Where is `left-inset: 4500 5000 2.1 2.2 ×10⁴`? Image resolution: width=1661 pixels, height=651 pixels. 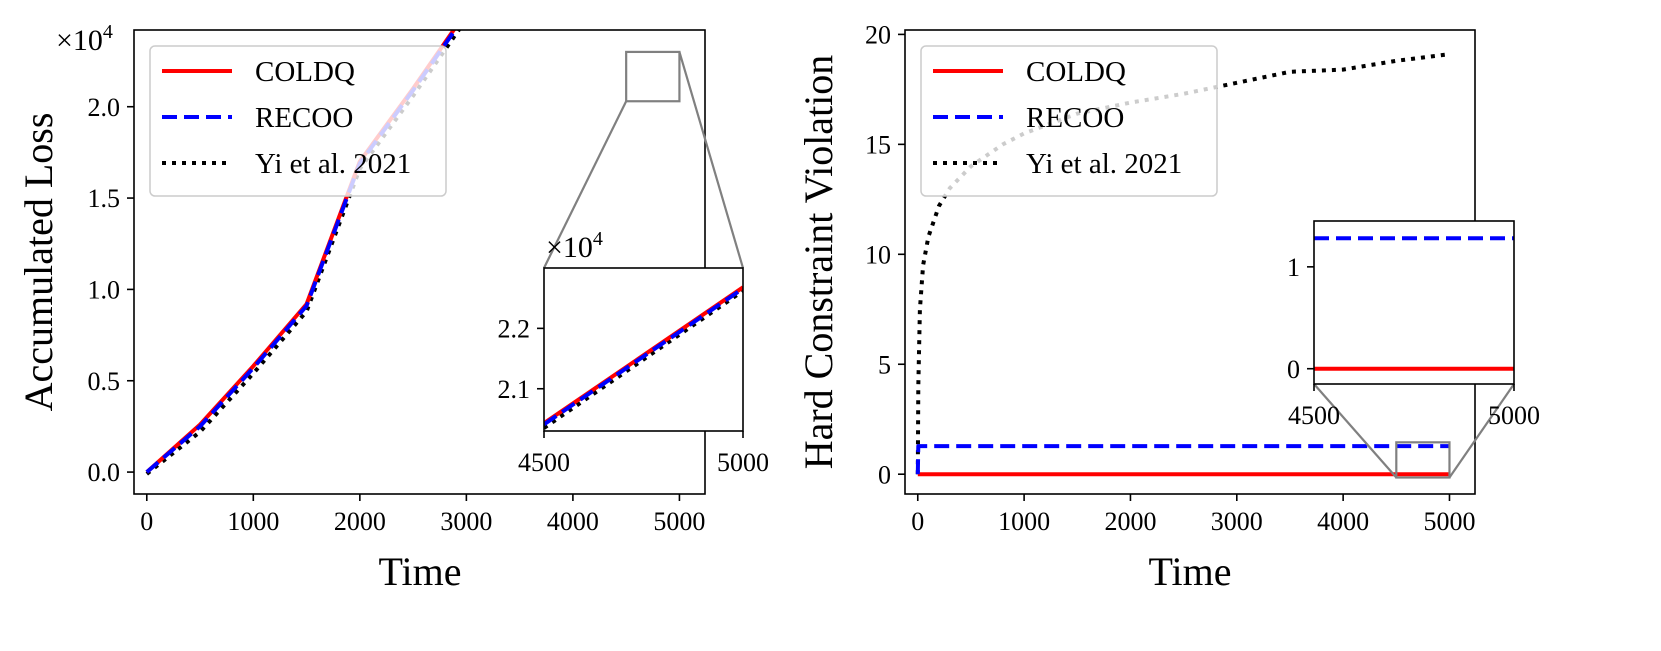
left-inset: 4500 5000 2.1 2.2 ×10⁴ is located at coordinates (634, 352).